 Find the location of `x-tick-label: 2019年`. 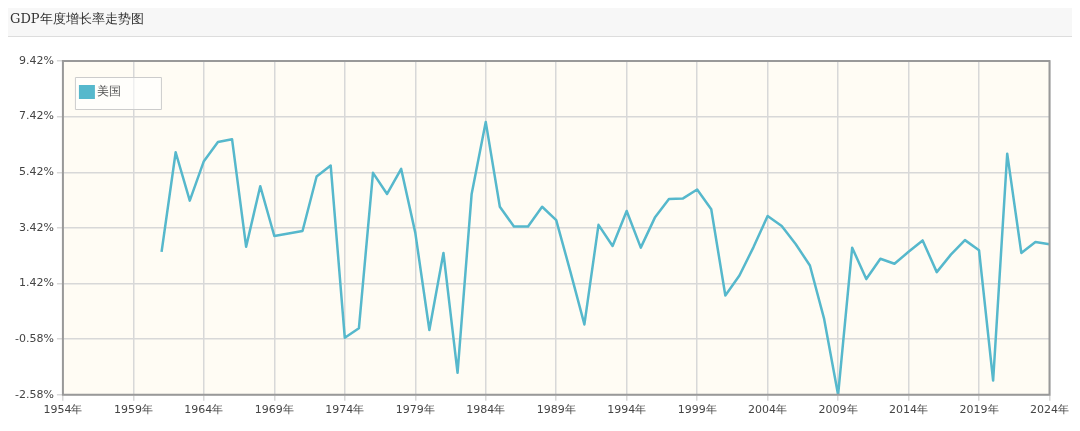

x-tick-label: 2019年 is located at coordinates (979, 410).